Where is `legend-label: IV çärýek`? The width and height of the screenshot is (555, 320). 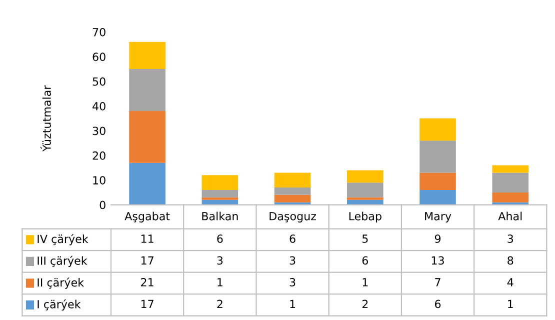
legend-label: IV çärýek is located at coordinates (63, 240).